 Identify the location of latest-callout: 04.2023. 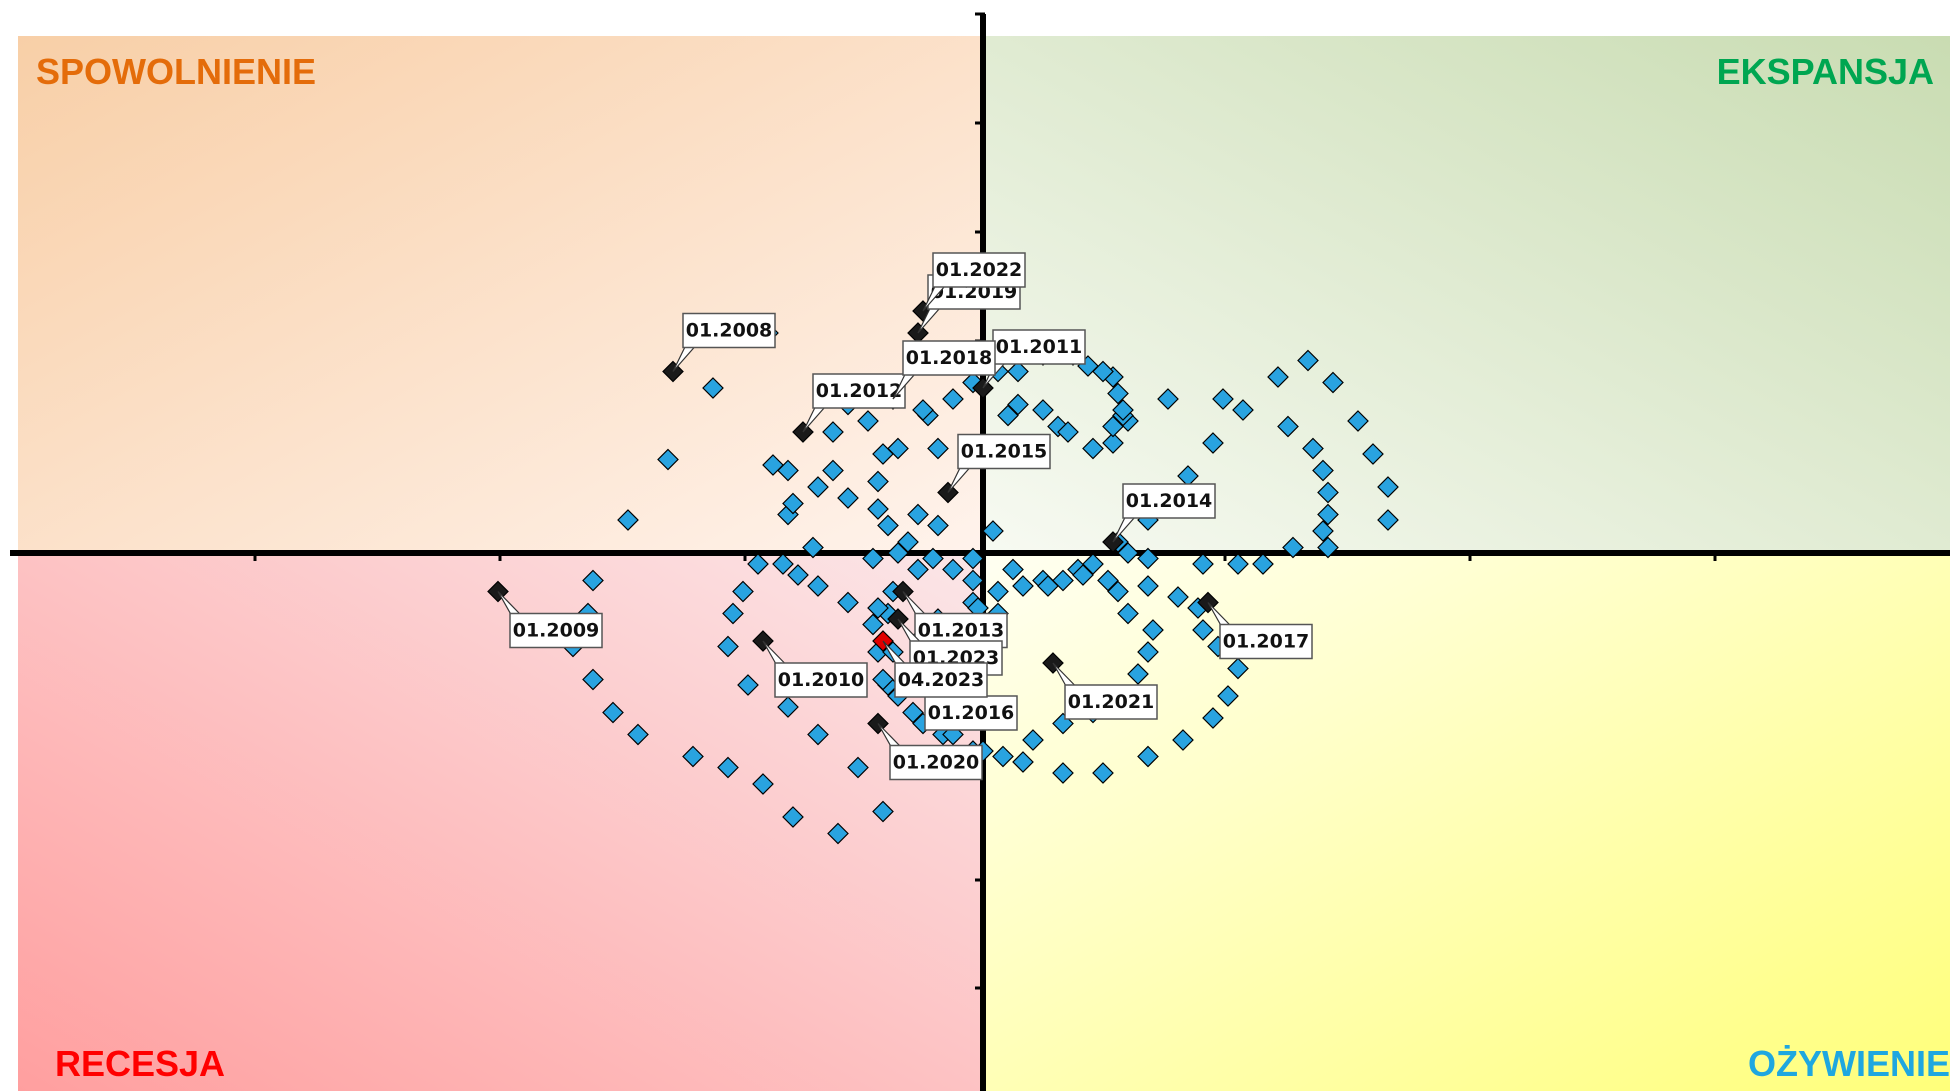
(935, 669).